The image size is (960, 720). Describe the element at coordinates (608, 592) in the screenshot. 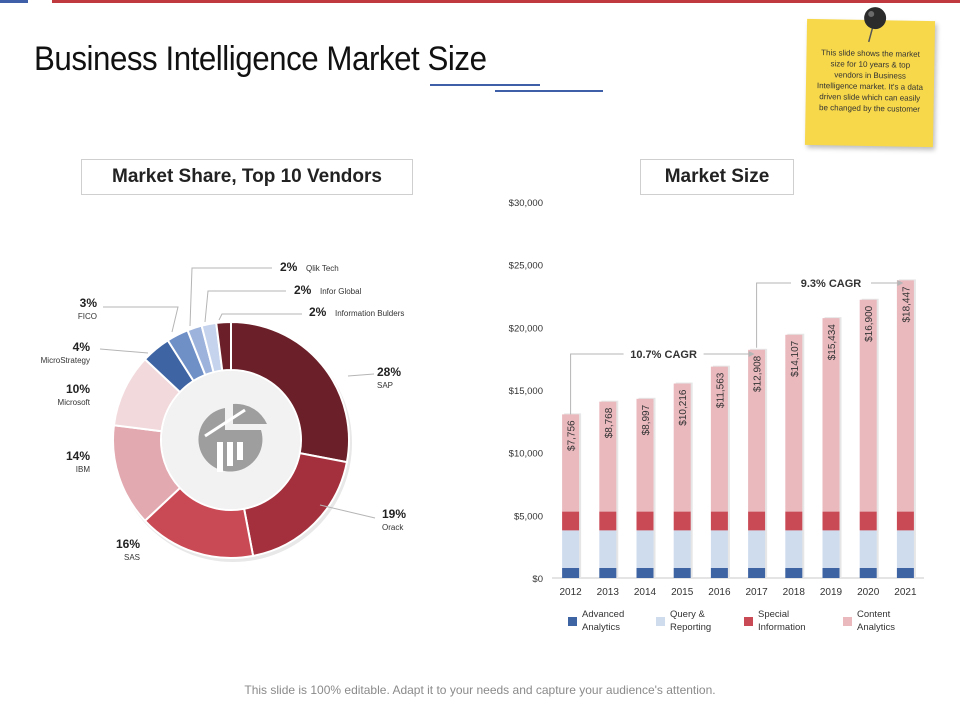

I see `x-tick-label: 2013` at that location.